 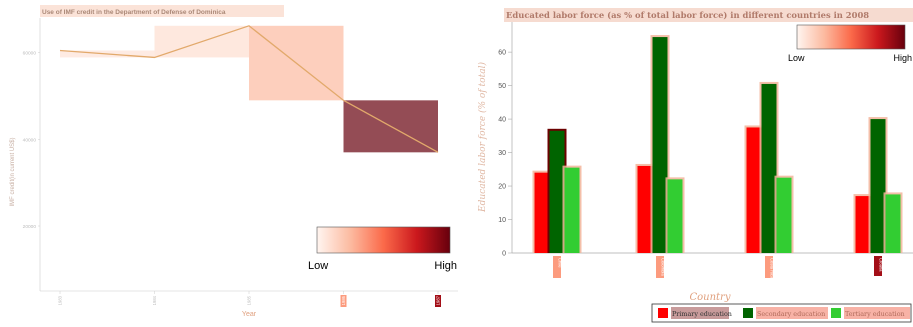 I want to click on right-y-tick-label: 40, so click(x=502, y=120).